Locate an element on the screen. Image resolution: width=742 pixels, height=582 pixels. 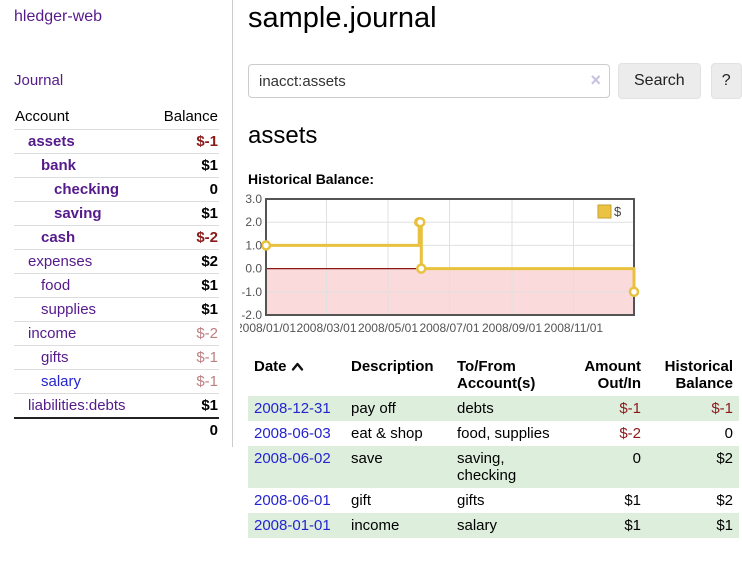
transaction-date-link: 2008-12-31 is located at coordinates (292, 408).